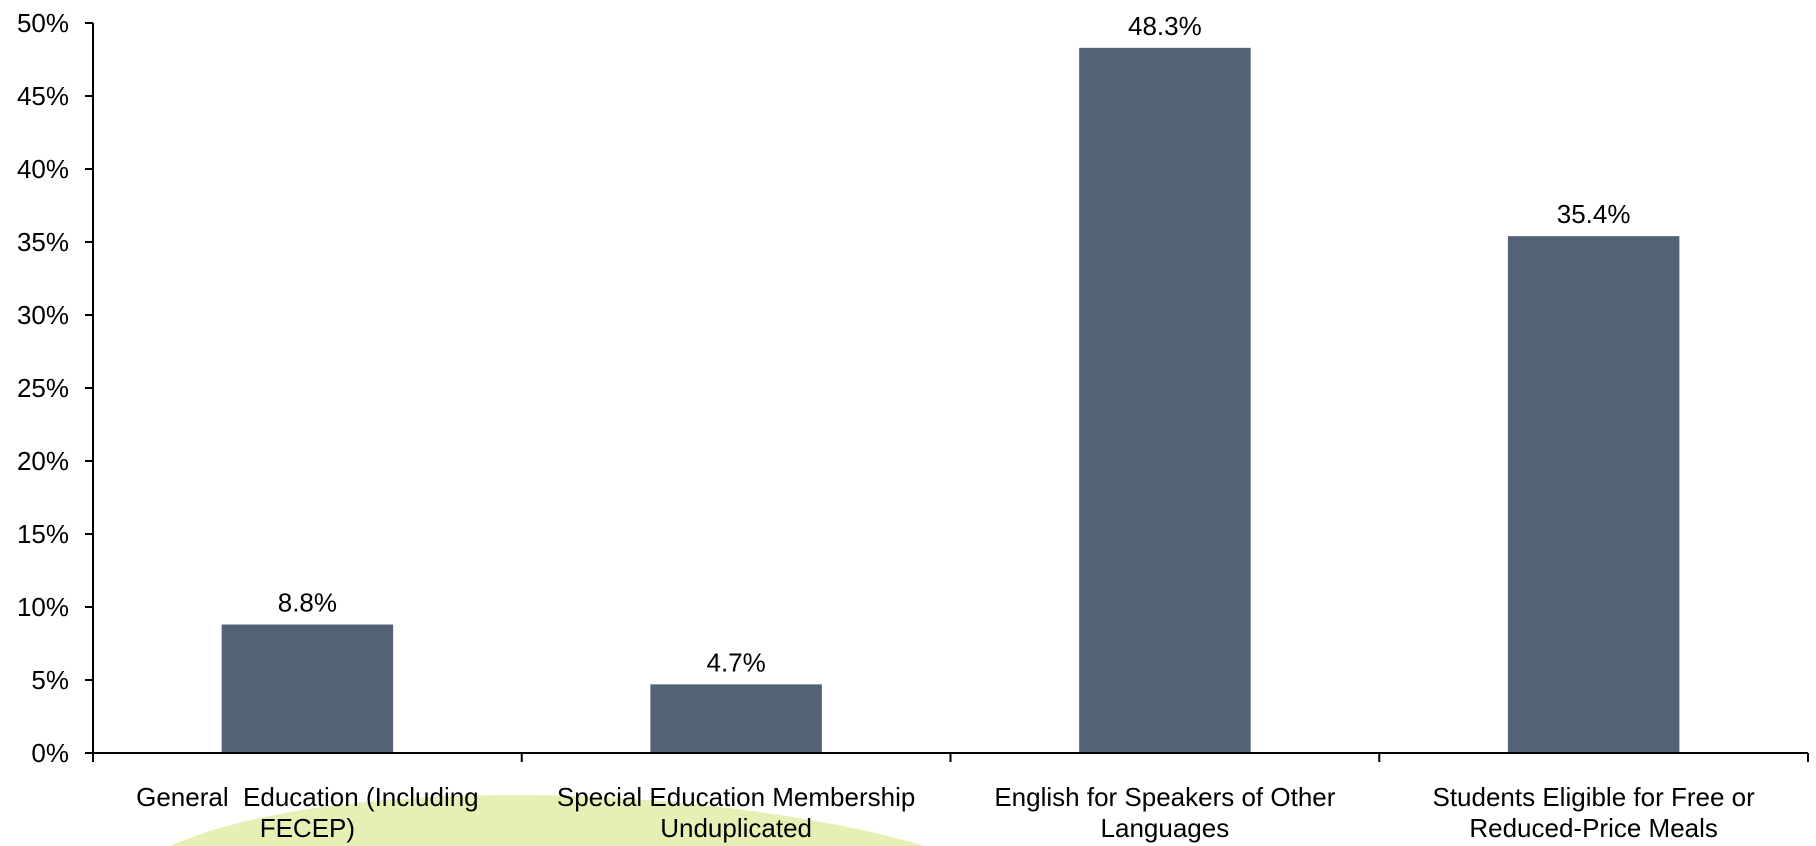 The width and height of the screenshot is (1816, 846). Describe the element at coordinates (43, 534) in the screenshot. I see `y-tick-label: 15%` at that location.